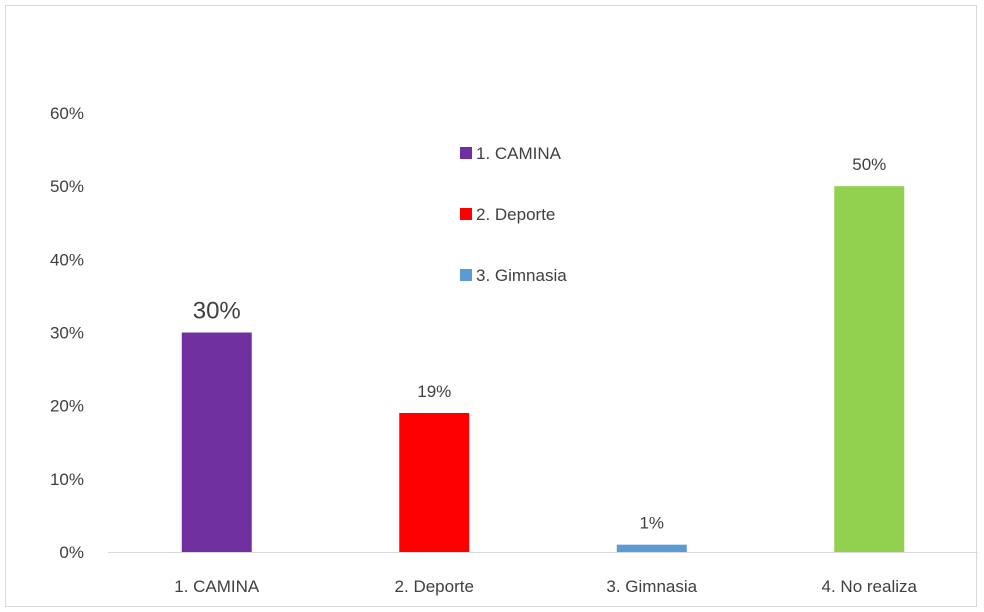 The image size is (984, 612). Describe the element at coordinates (67, 113) in the screenshot. I see `y-tick-label: 60%` at that location.